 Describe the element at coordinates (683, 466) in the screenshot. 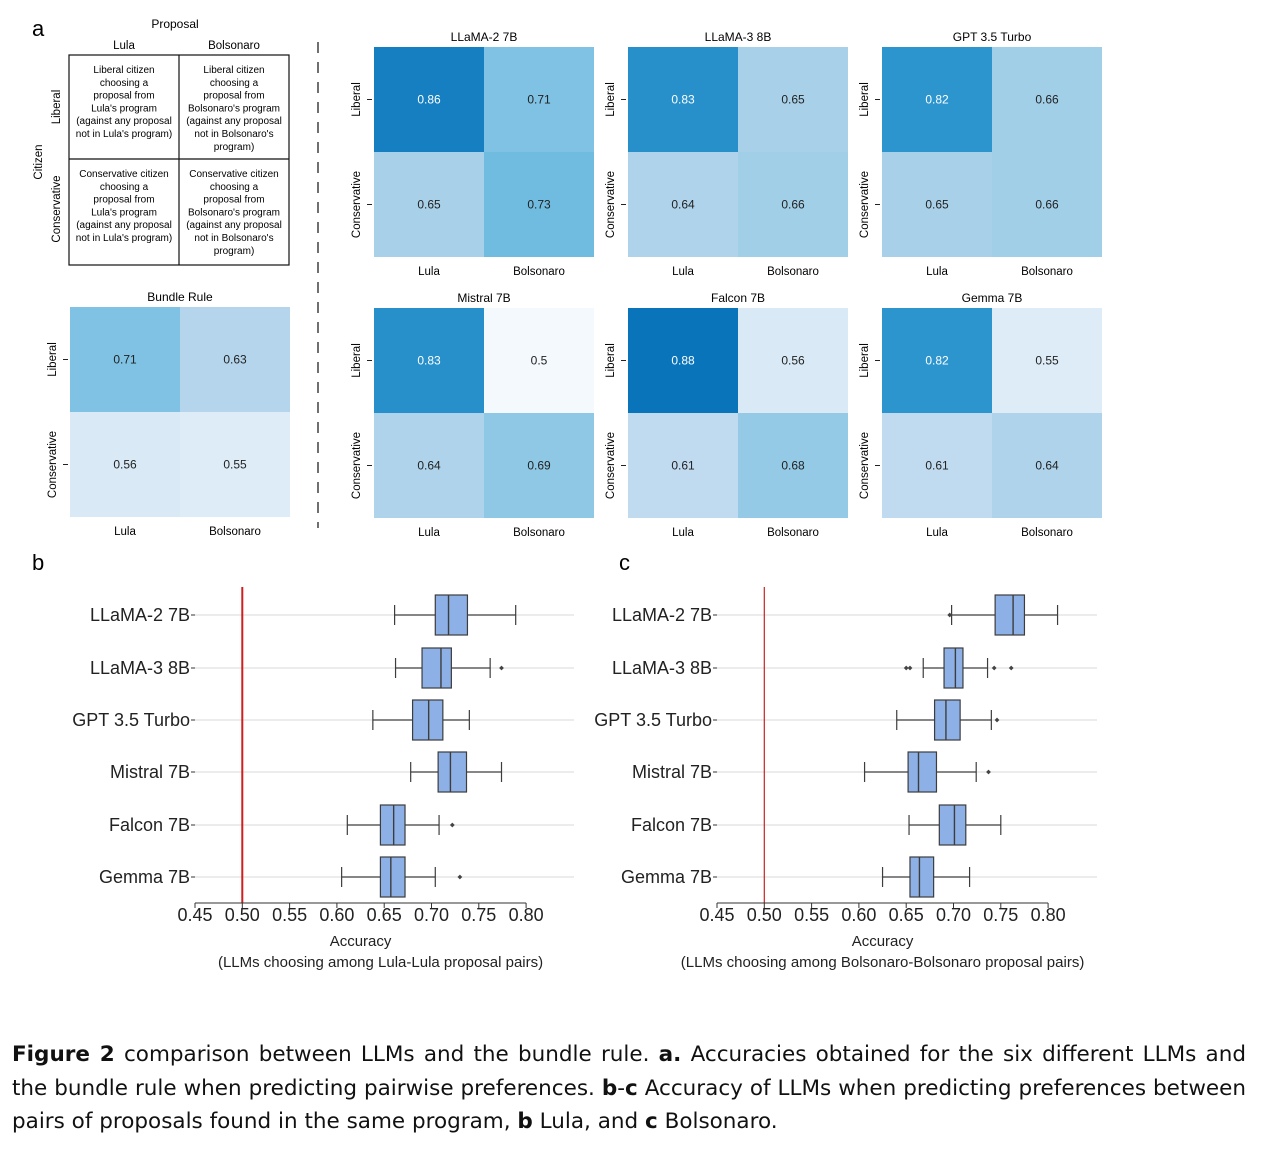

I see `heatmap-value-label: 0.61` at that location.